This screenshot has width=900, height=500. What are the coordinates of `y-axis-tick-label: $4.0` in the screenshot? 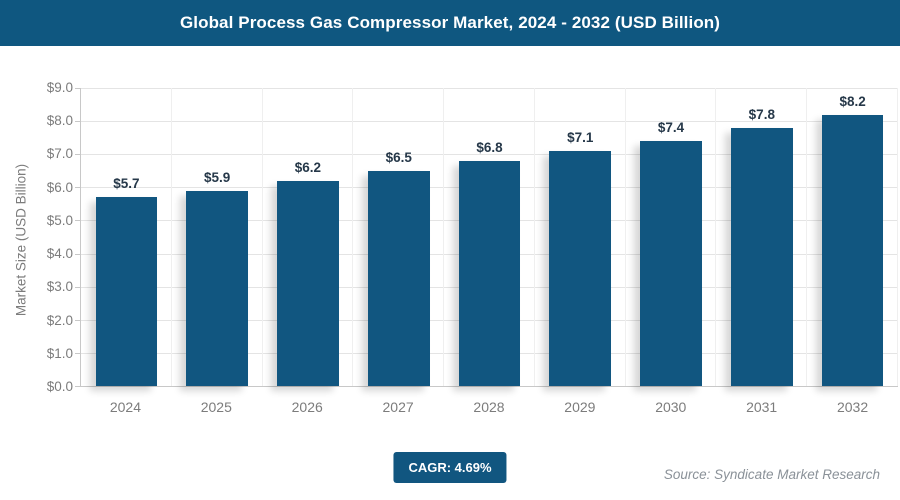 It's located at (59, 254).